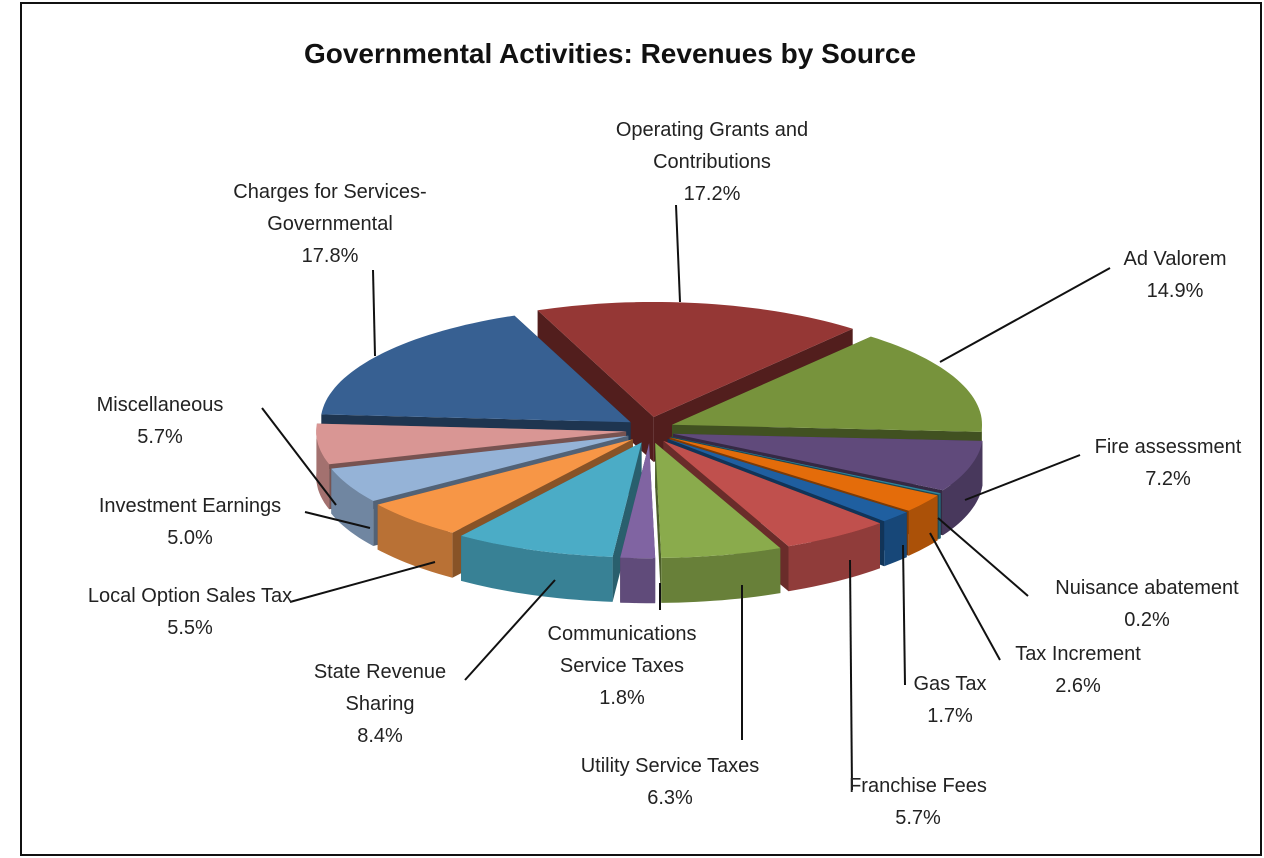  Describe the element at coordinates (1175, 259) in the screenshot. I see `category-label: Ad Valorem` at that location.